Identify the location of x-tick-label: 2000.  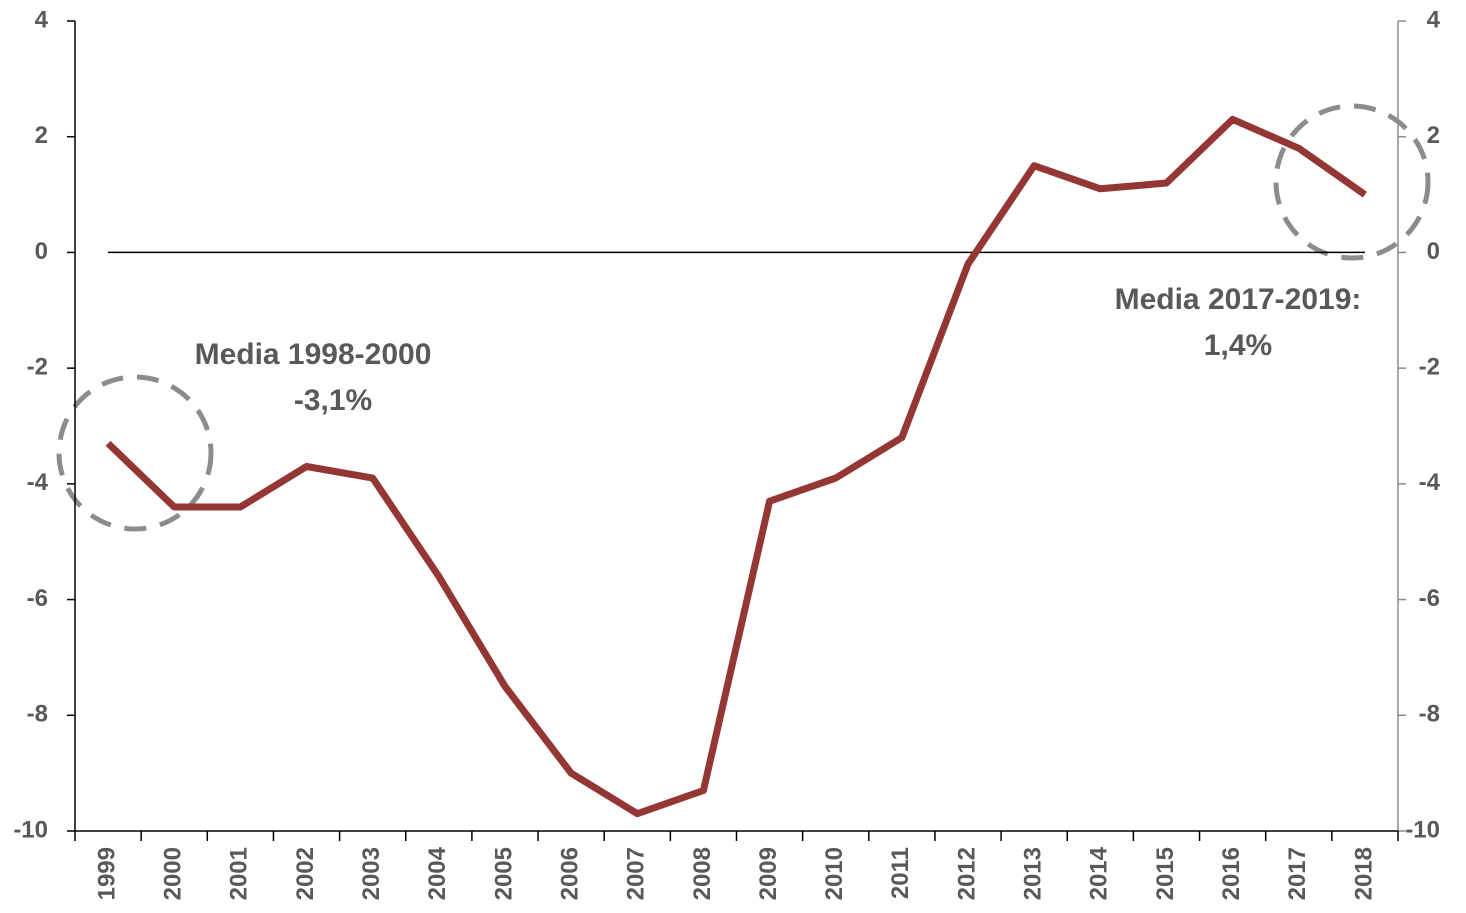
(173, 873).